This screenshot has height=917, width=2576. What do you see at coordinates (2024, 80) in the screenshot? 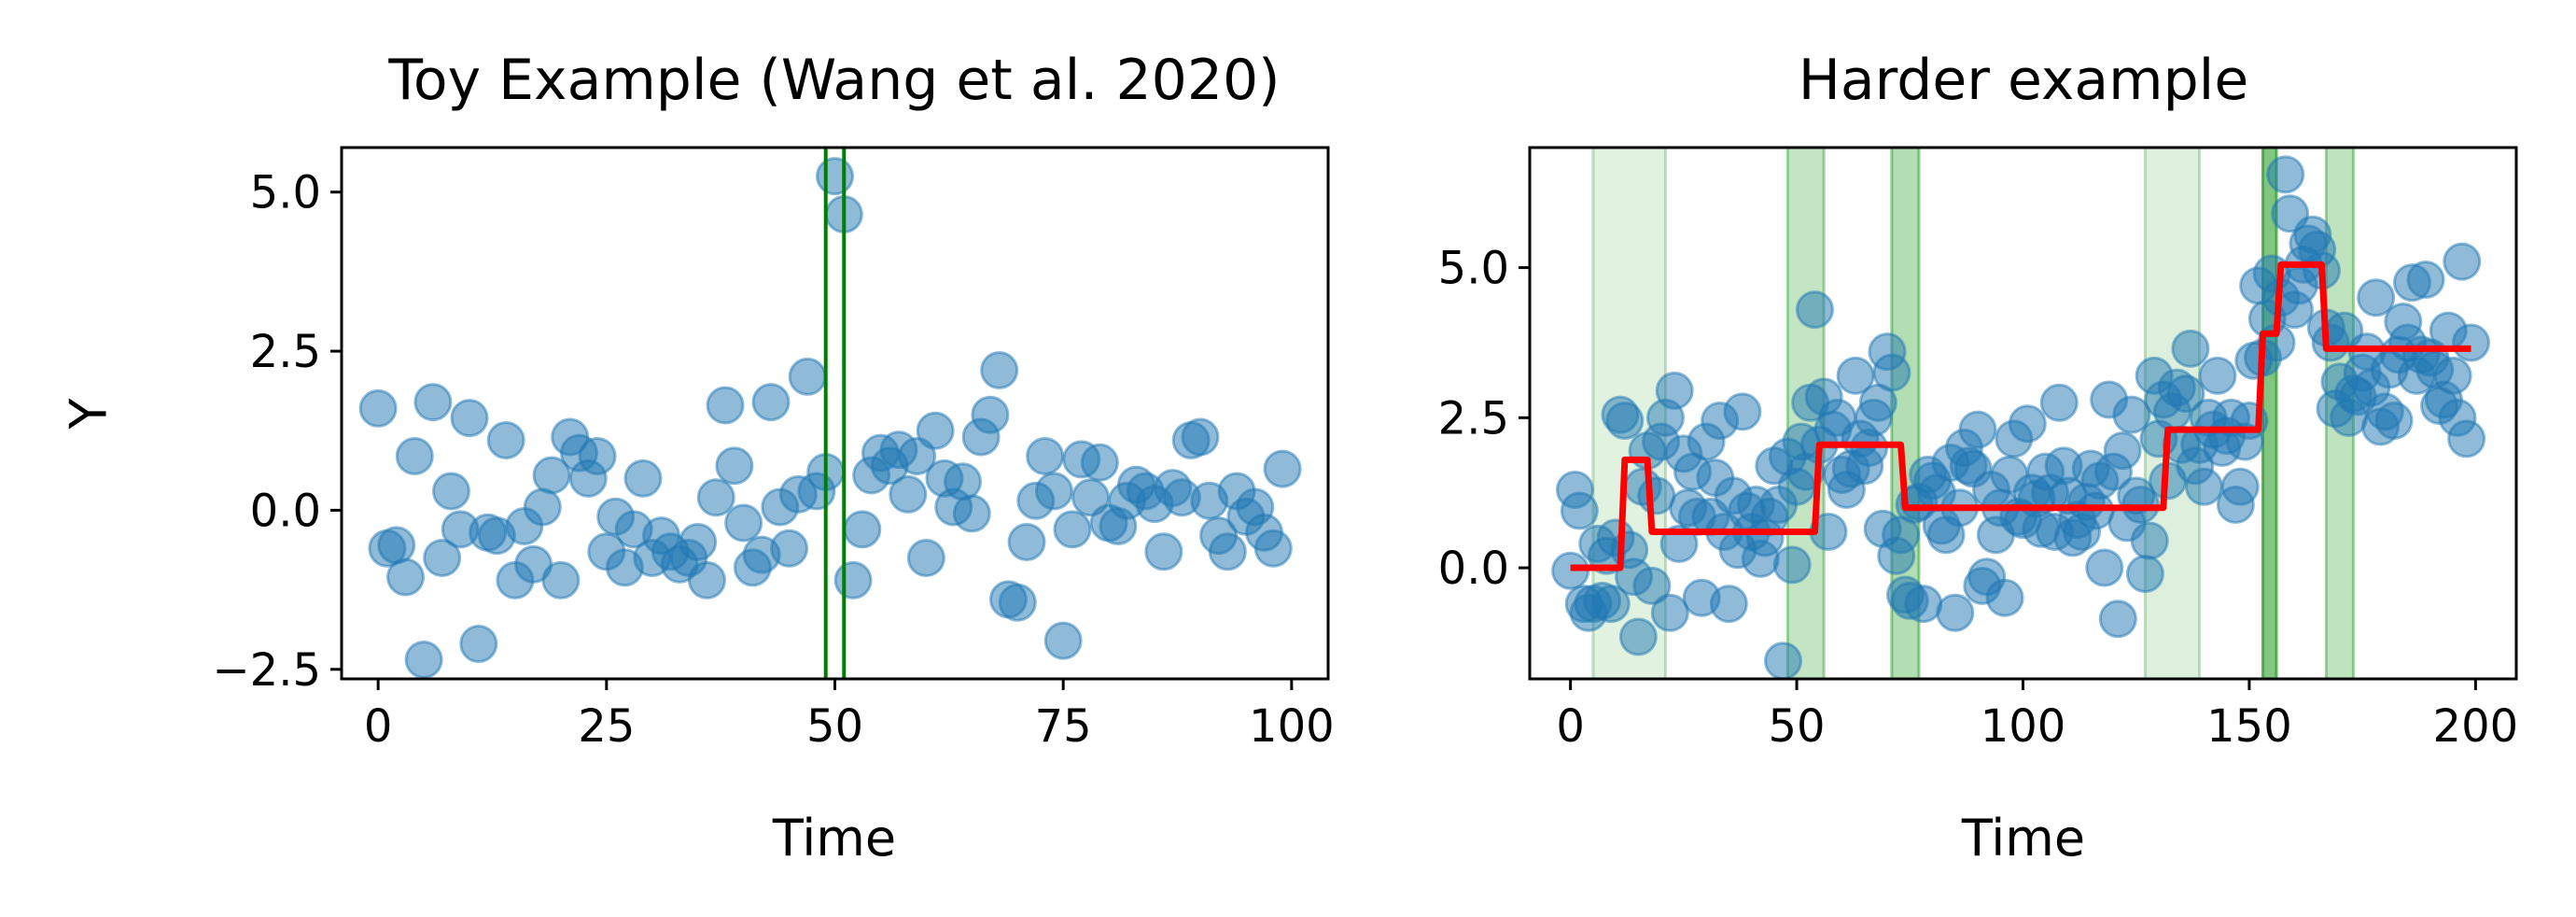
I see `harder-example-title: Harder example` at bounding box center [2024, 80].